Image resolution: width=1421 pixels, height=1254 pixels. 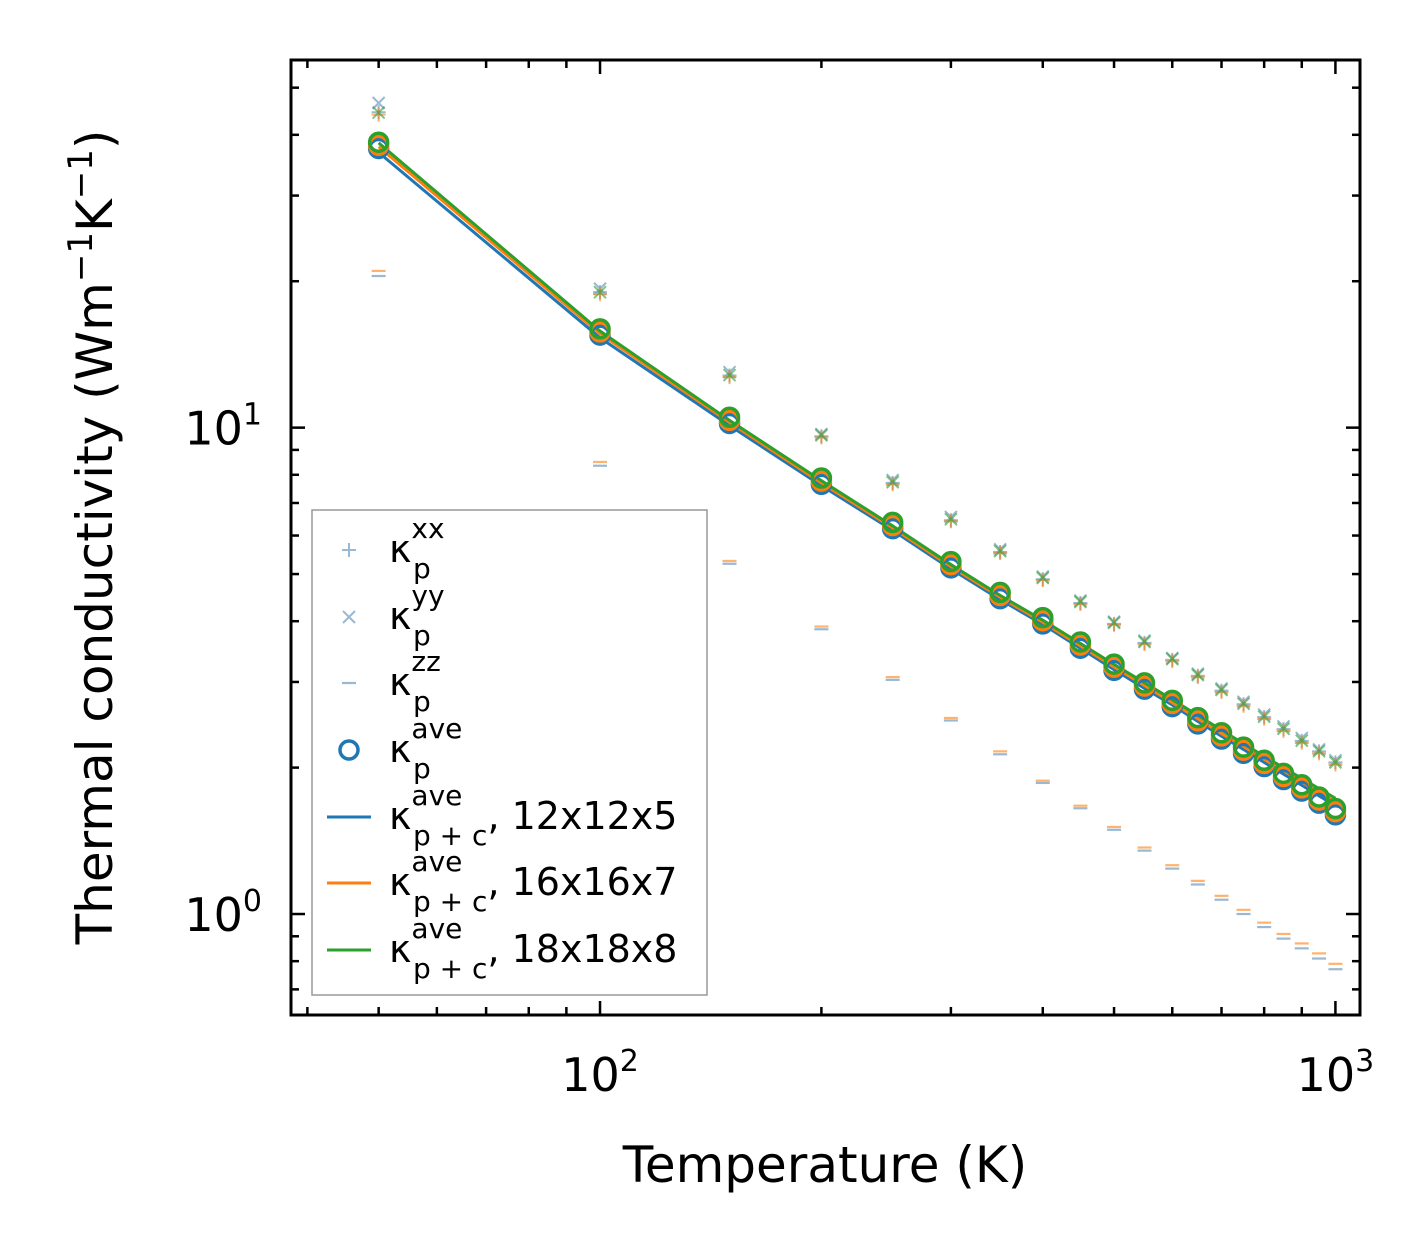 What do you see at coordinates (252, 415) in the screenshot?
I see `y-tick-label-exp-1: 1` at bounding box center [252, 415].